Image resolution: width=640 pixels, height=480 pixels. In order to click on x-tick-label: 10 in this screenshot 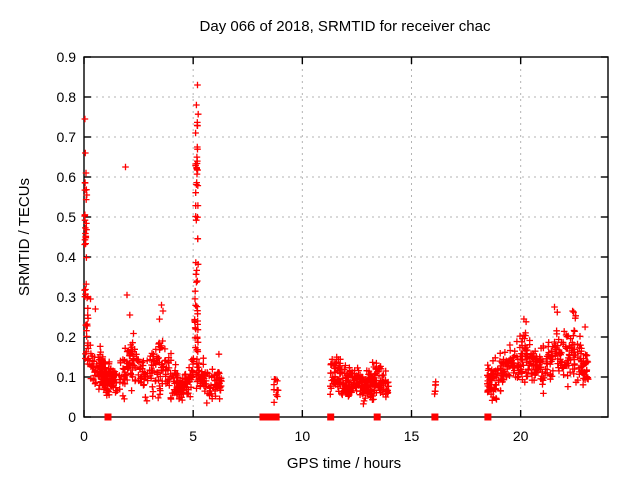, I will do `click(303, 436)`.